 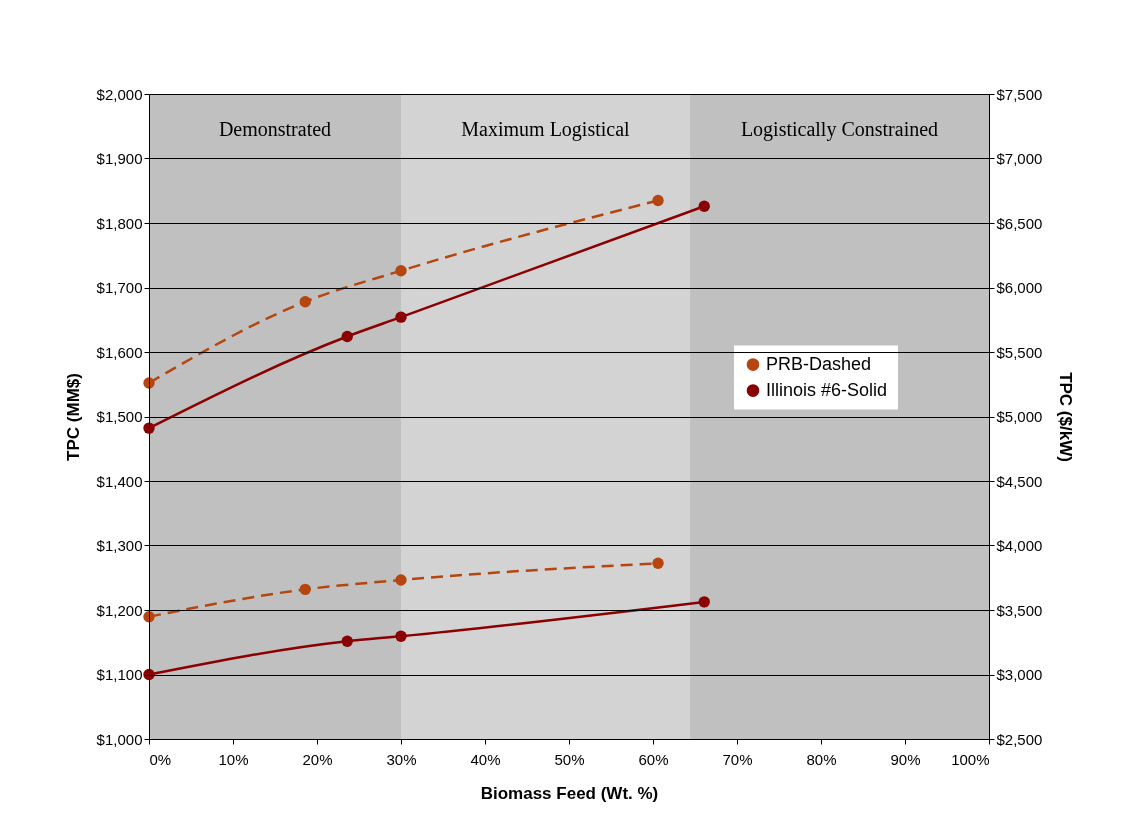 I want to click on legend-label: Illinois #6-Solid, so click(x=827, y=389).